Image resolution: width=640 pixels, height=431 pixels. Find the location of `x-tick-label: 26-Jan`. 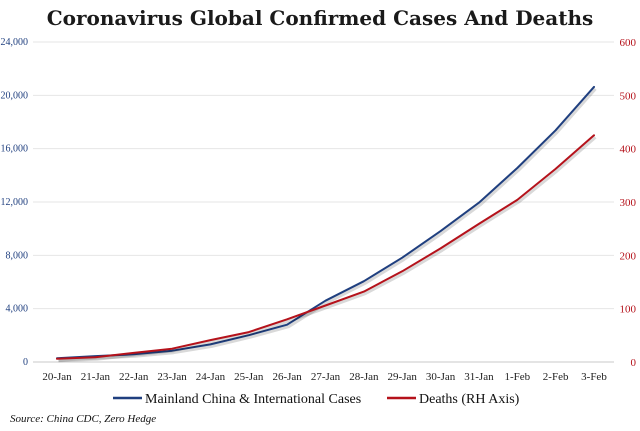

x-tick-label: 26-Jan is located at coordinates (287, 377).